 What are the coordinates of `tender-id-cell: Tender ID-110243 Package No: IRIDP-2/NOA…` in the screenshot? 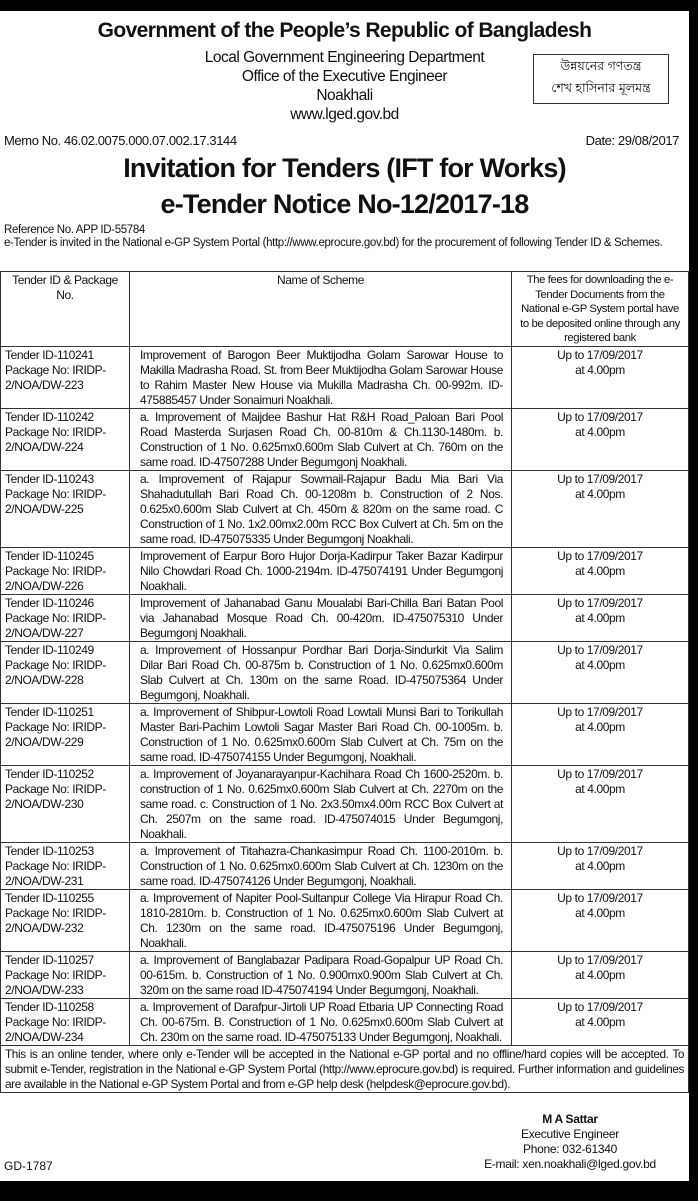 It's located at (65, 508).